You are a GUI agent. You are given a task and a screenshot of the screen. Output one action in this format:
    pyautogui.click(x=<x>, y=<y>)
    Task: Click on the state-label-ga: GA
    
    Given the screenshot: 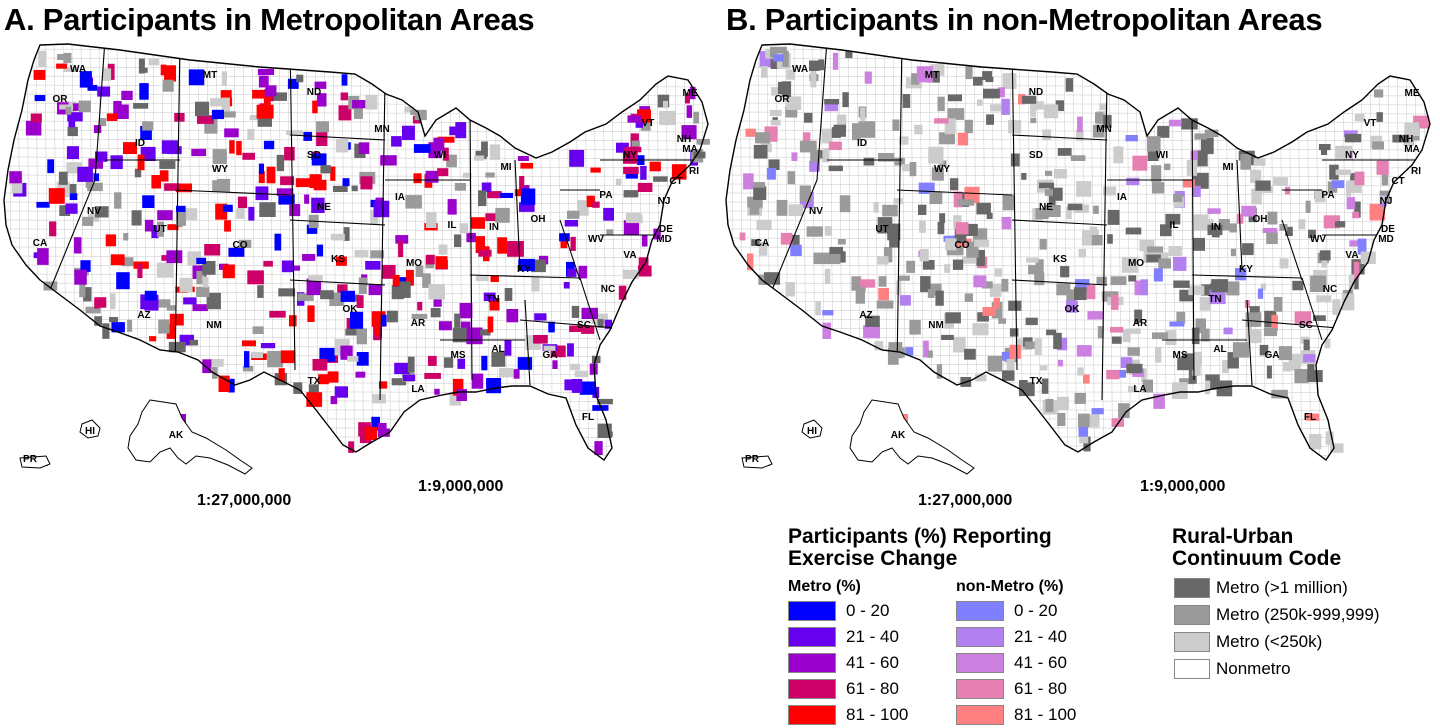 What is the action you would take?
    pyautogui.click(x=1272, y=355)
    